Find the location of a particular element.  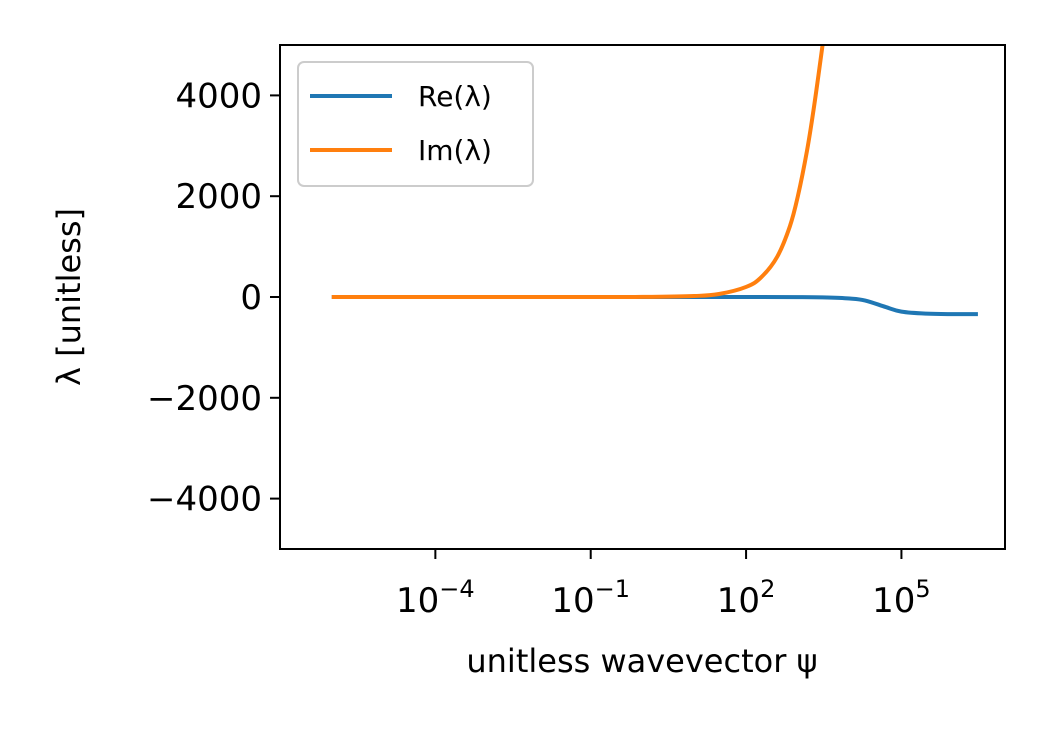

y-axis-label: λ [unitless] is located at coordinates (69, 297).